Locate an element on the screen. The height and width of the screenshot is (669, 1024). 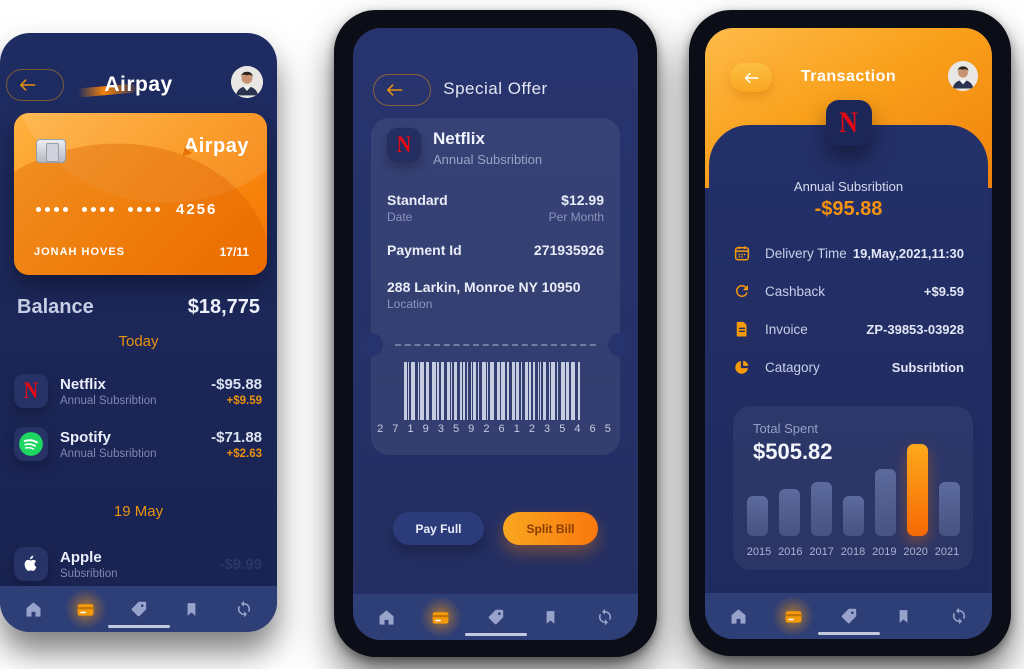
payment-id-value: 271935926 is located at coordinates (568, 250).